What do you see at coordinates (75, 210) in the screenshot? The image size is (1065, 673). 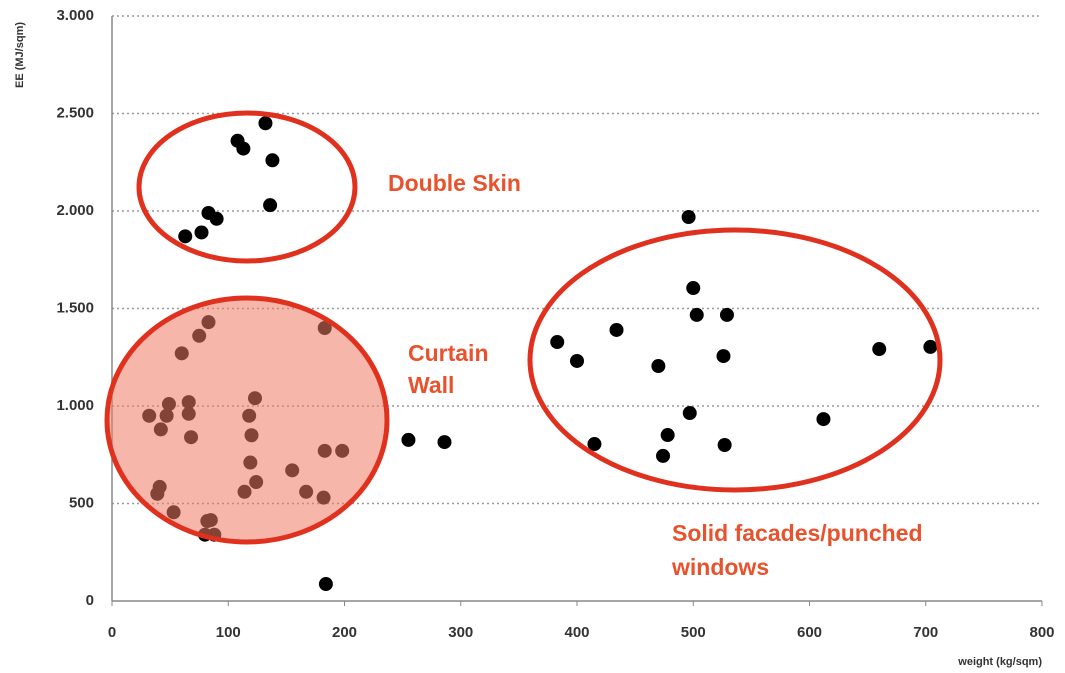 I see `y-tick-label: 2.000` at bounding box center [75, 210].